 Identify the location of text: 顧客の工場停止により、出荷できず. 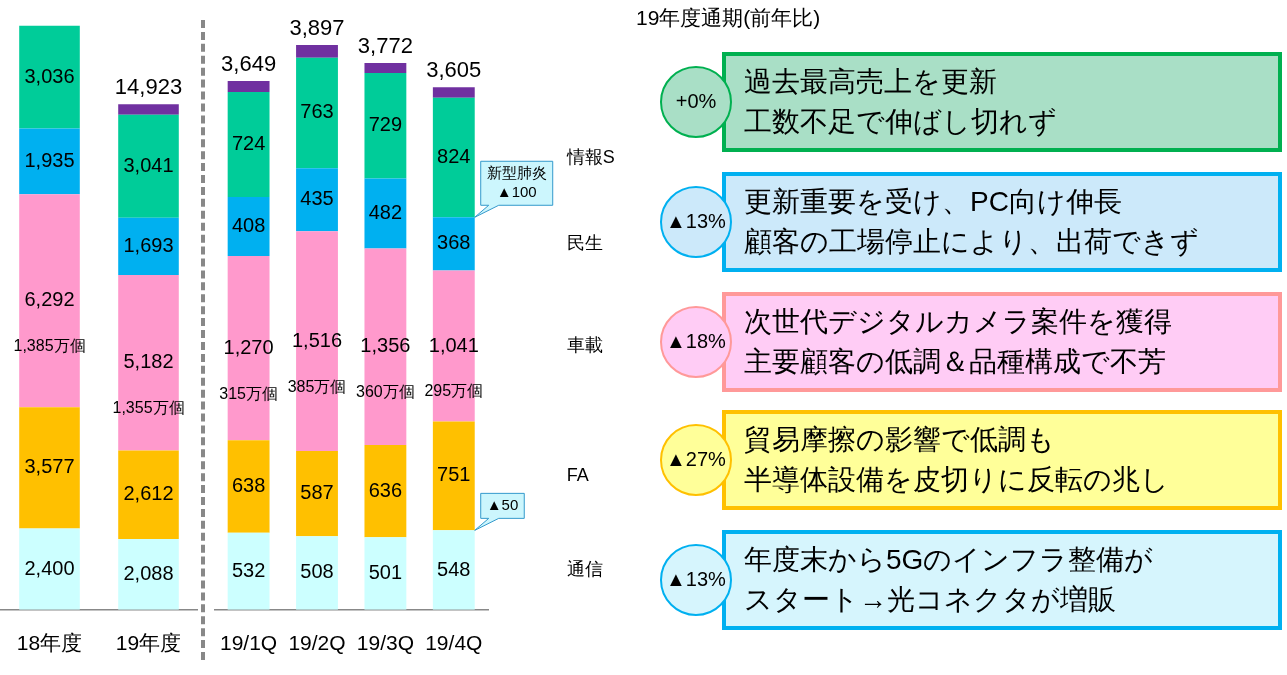
(971, 242).